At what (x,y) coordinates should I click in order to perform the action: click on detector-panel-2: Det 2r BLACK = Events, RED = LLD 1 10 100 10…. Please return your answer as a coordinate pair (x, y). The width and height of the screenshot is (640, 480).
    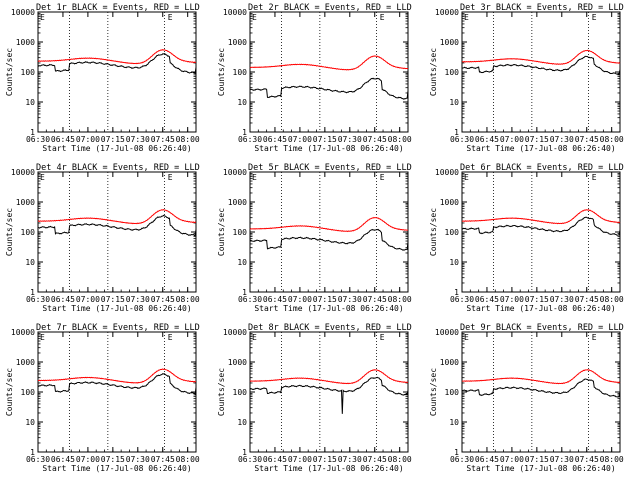
    Looking at the image, I should click on (314, 78).